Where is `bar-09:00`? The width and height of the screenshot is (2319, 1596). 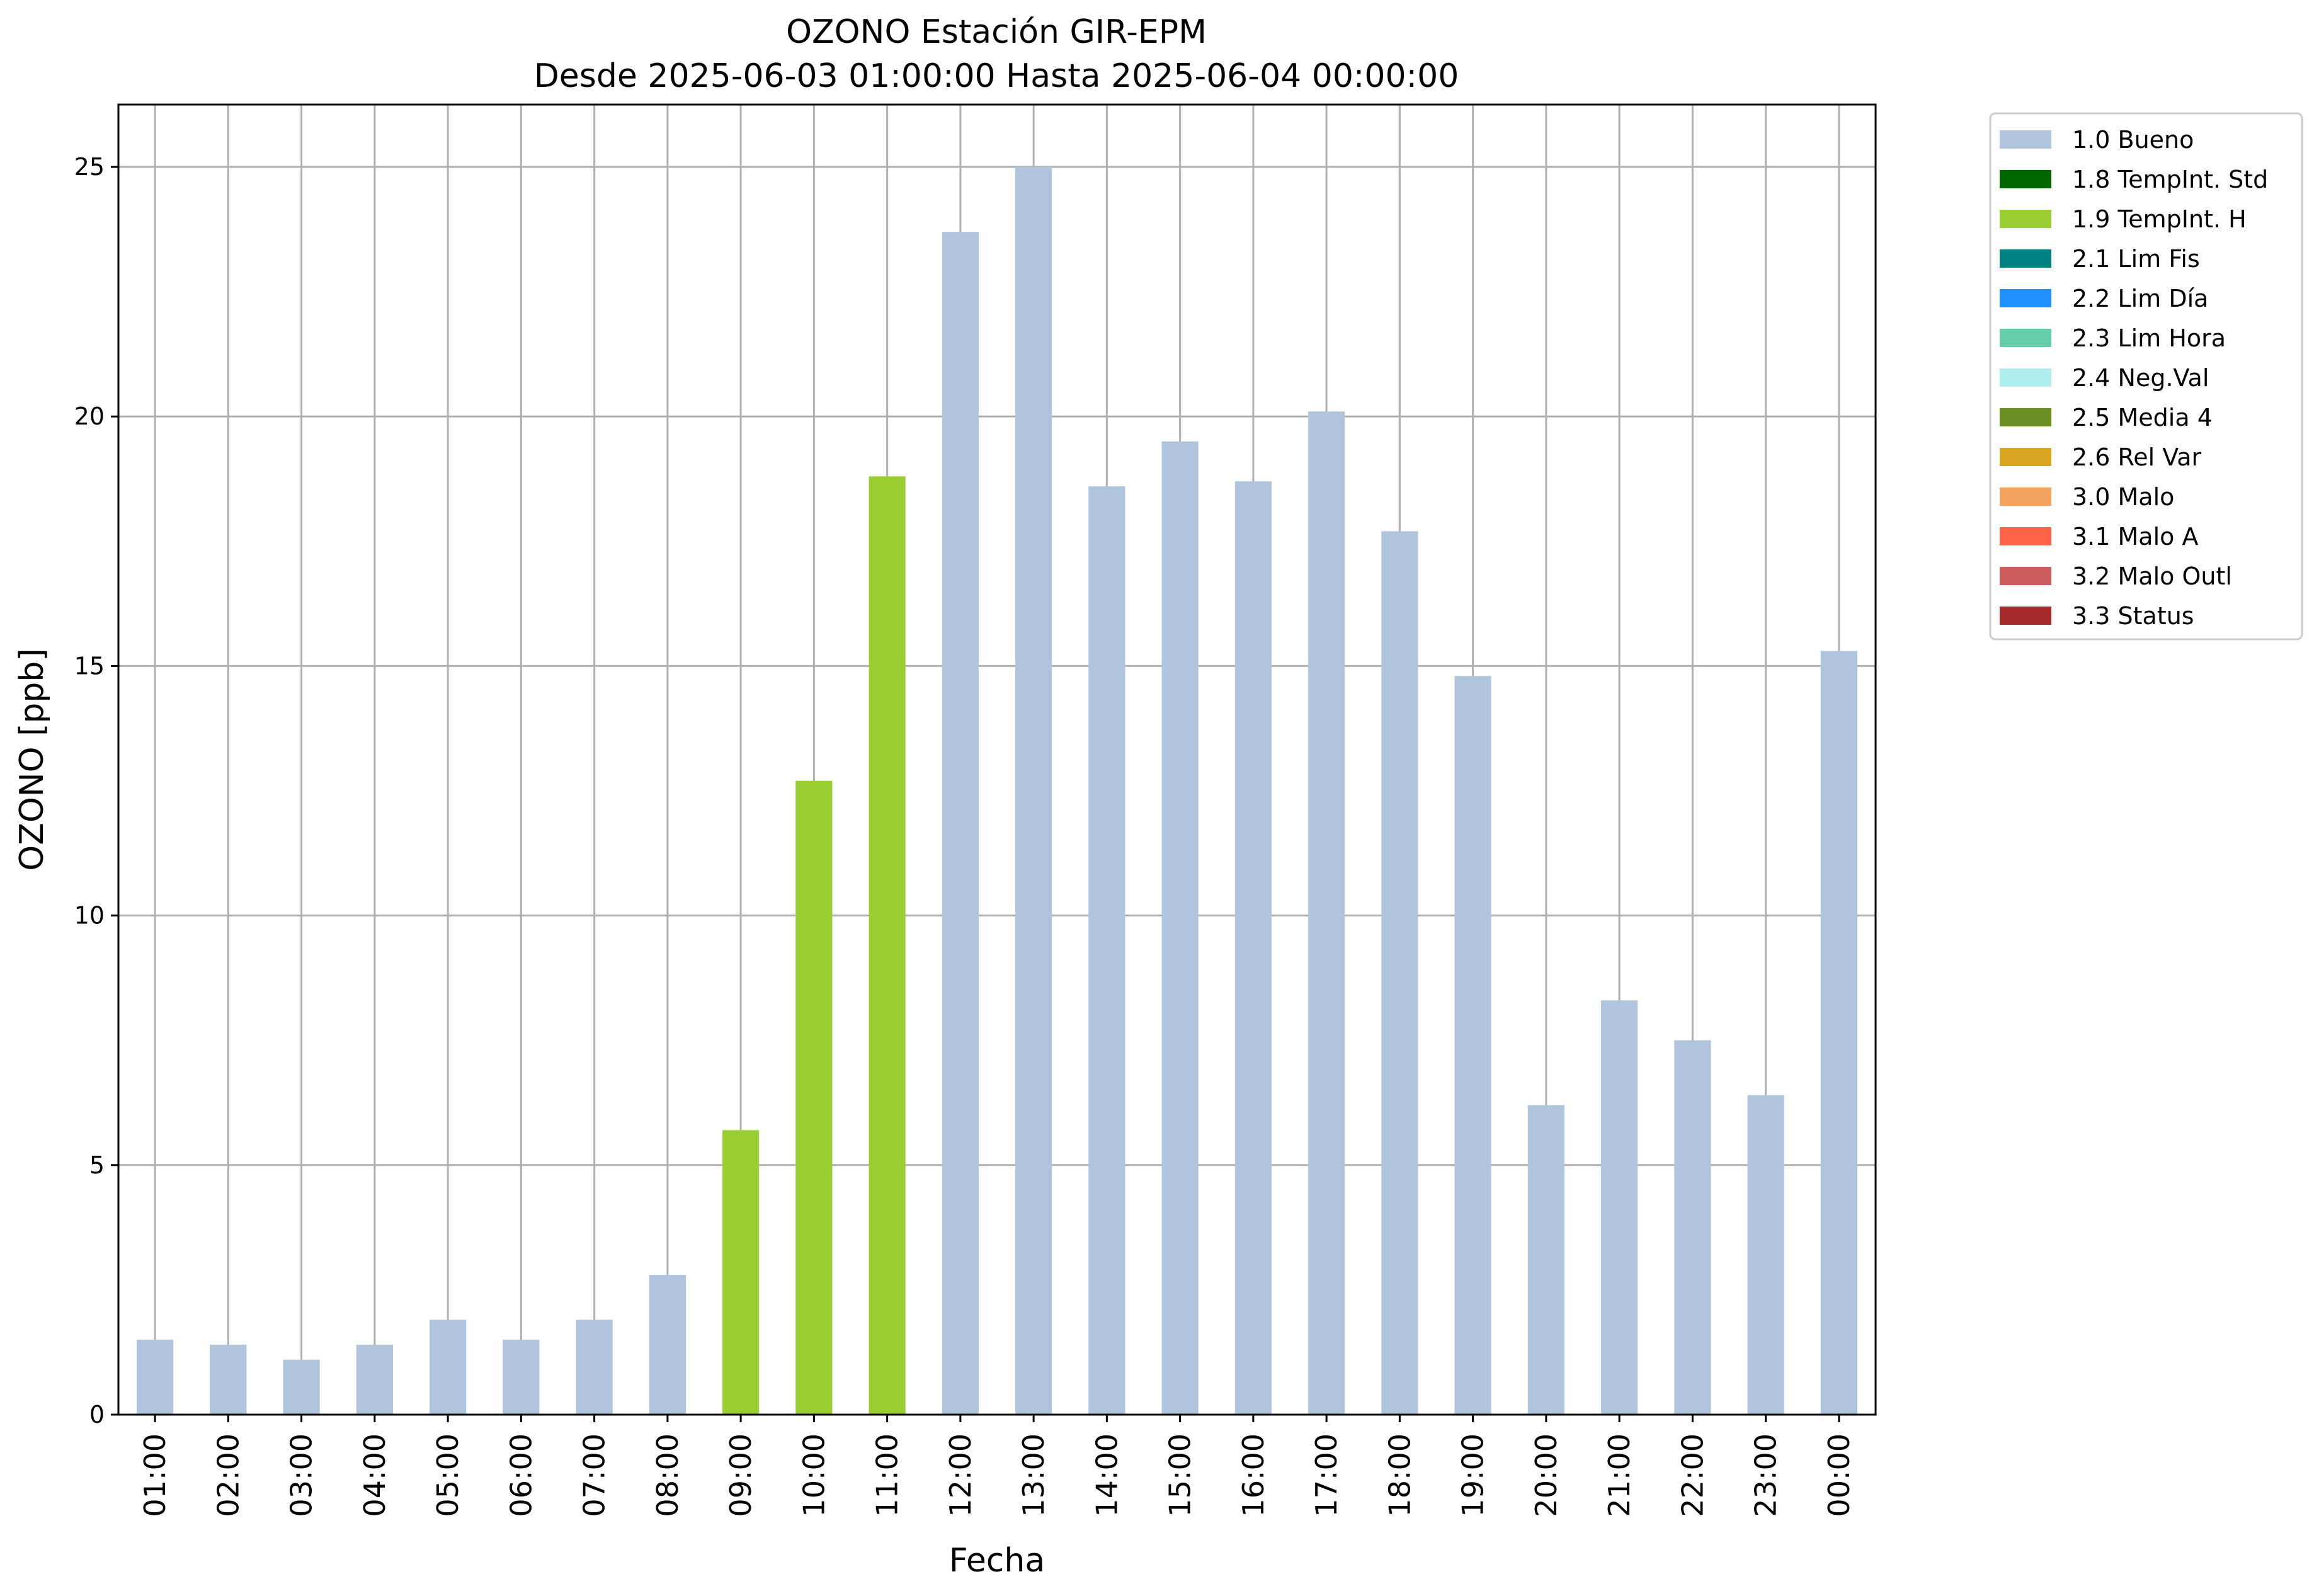 bar-09:00 is located at coordinates (741, 1272).